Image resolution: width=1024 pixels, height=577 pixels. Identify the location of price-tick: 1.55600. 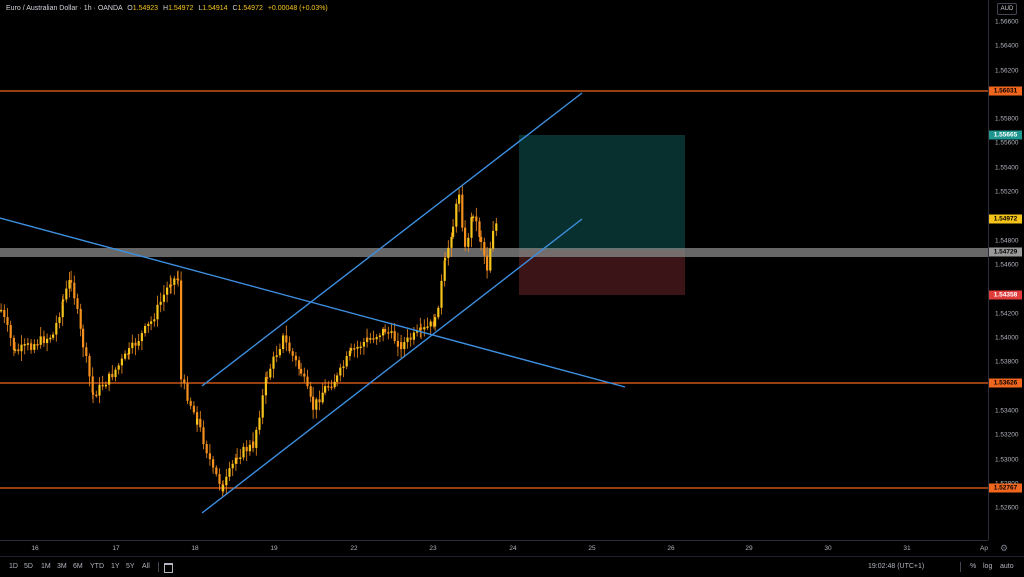
(1007, 143).